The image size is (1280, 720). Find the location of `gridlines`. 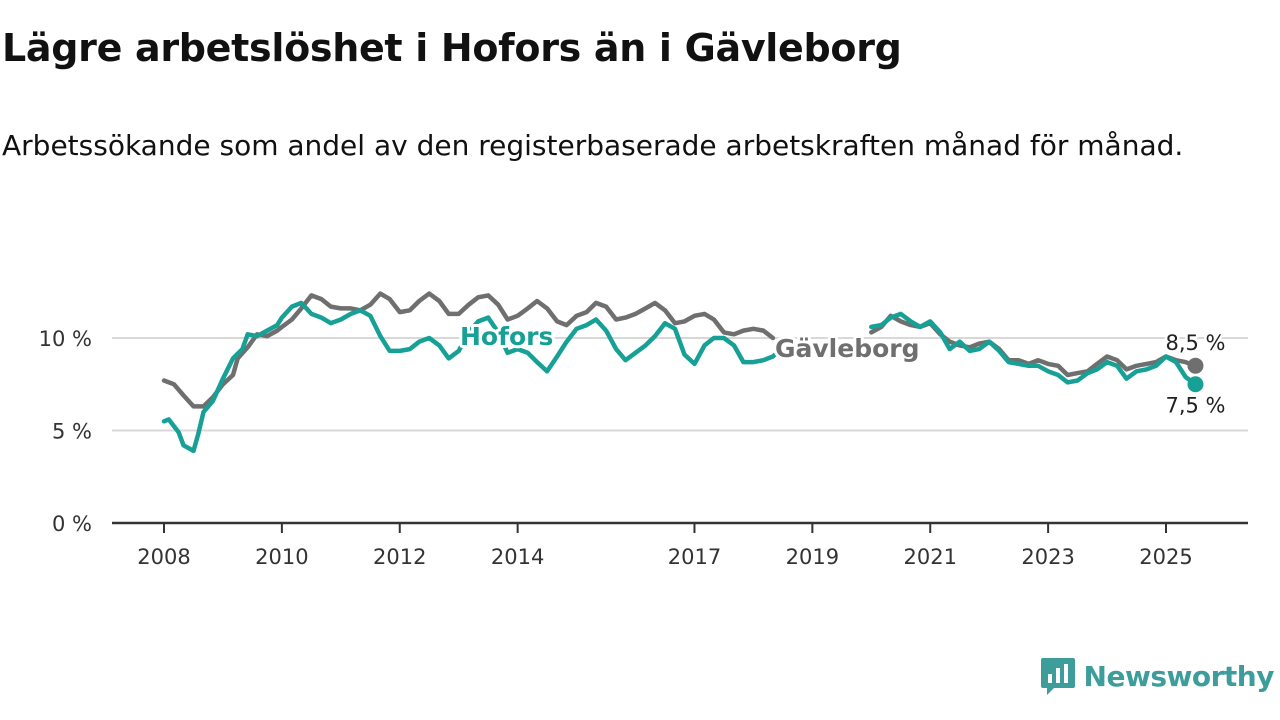

gridlines is located at coordinates (680, 384).